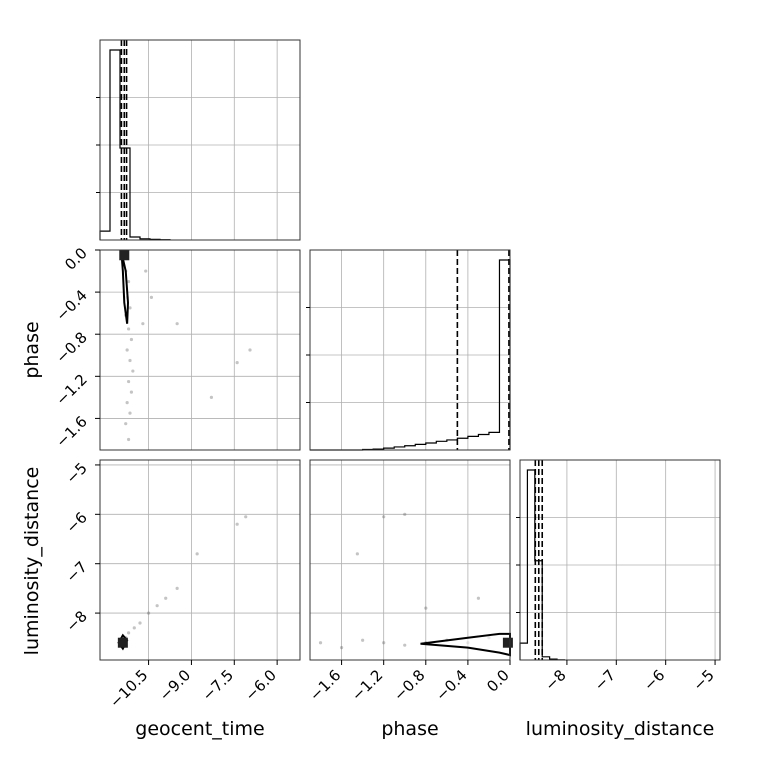  What do you see at coordinates (175, 685) in the screenshot?
I see `xtick-label-geocent_time-1: −9.0` at bounding box center [175, 685].